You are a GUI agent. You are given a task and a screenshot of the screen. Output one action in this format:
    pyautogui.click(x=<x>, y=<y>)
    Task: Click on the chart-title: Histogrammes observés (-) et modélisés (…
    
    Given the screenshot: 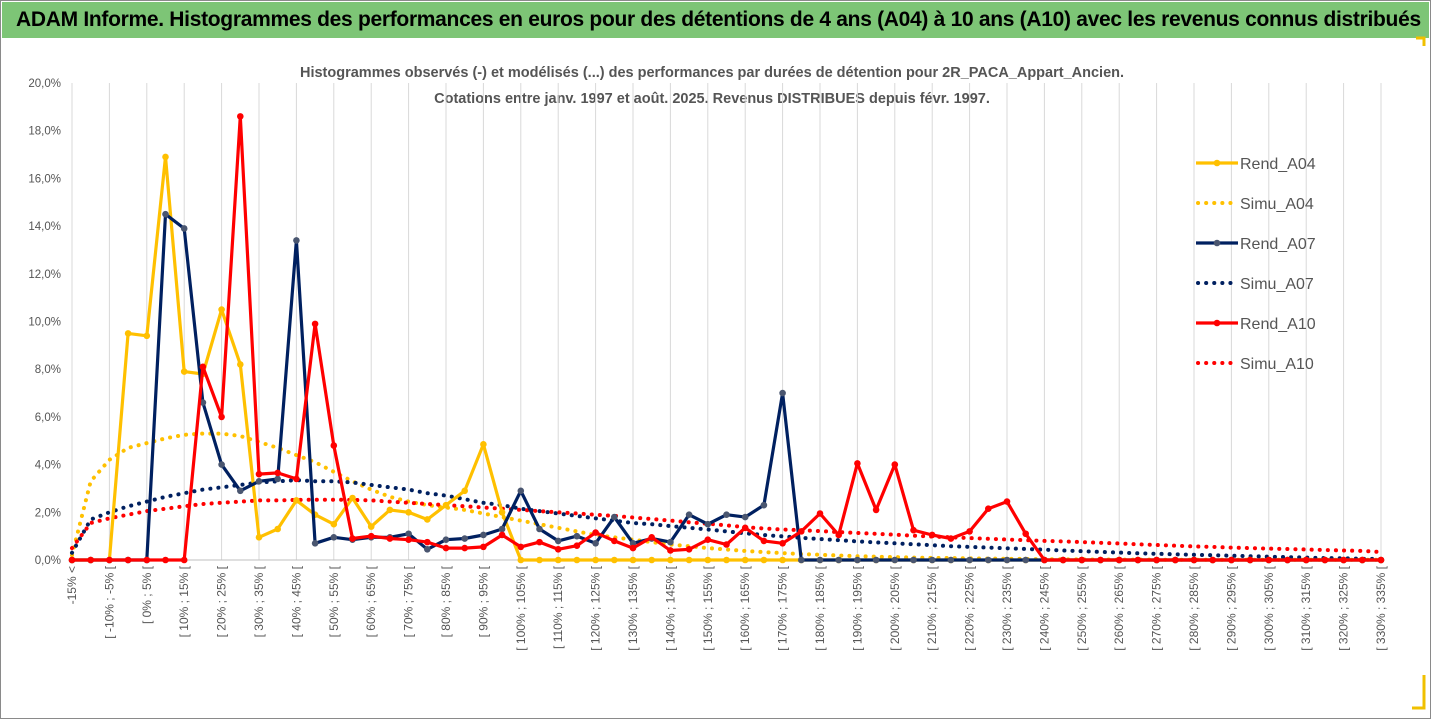 What is the action you would take?
    pyautogui.click(x=712, y=73)
    